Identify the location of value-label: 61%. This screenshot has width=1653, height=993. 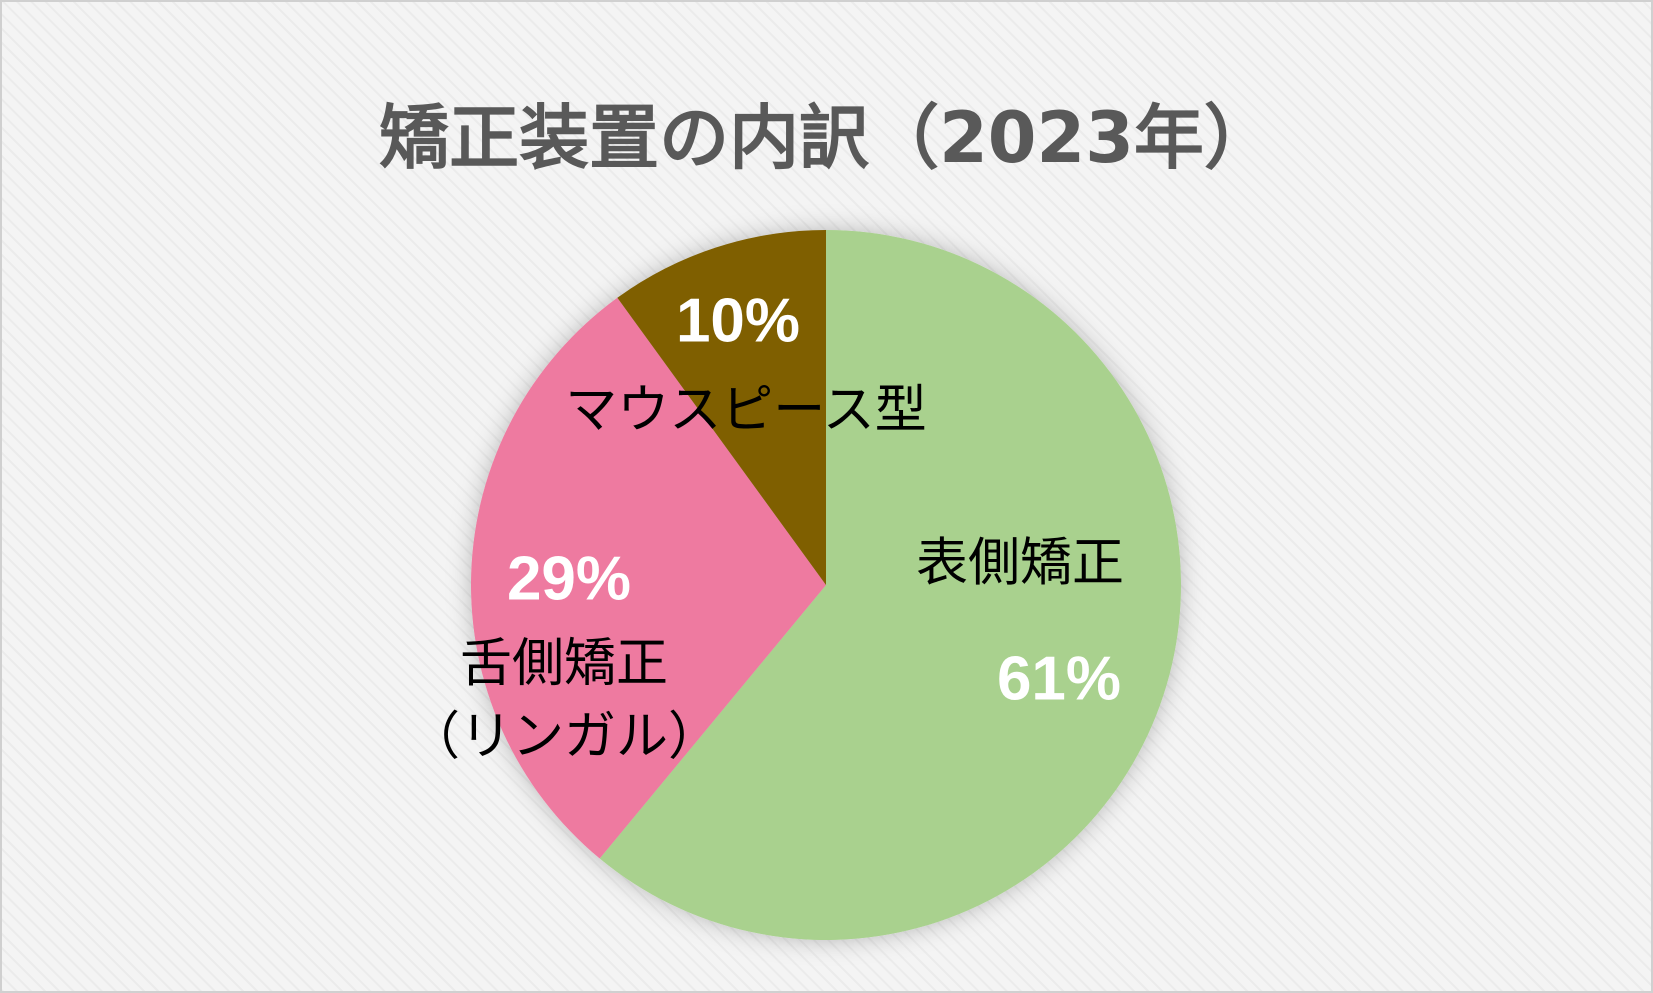
(1059, 679).